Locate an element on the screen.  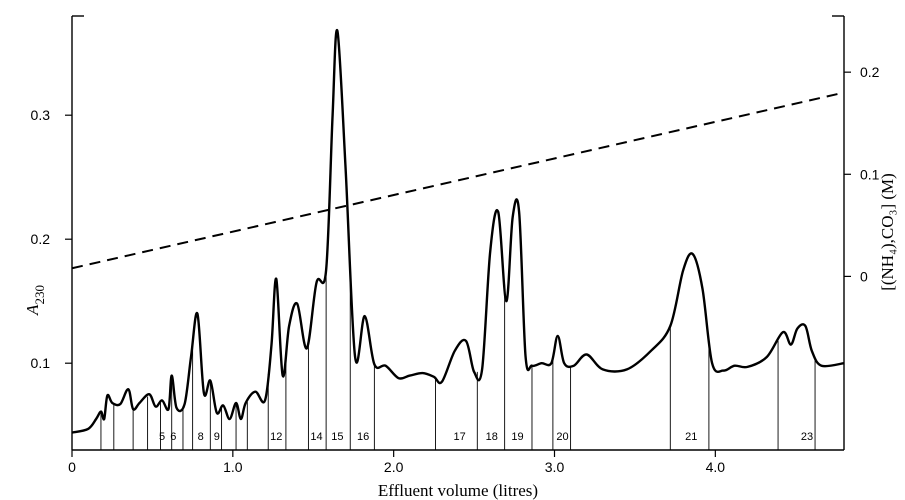
y-axis-label-group: A230 is located at coordinates (35, 300).